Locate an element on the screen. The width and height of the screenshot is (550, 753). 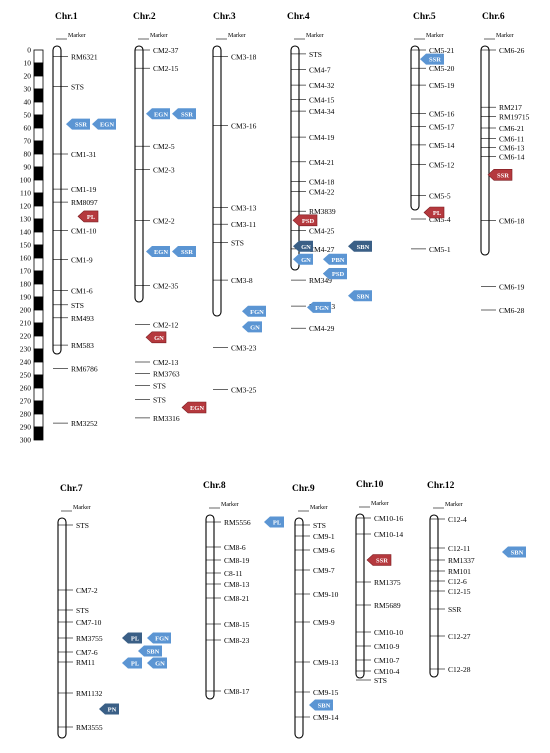
marker-label: CM10-9 is located at coordinates (387, 646).